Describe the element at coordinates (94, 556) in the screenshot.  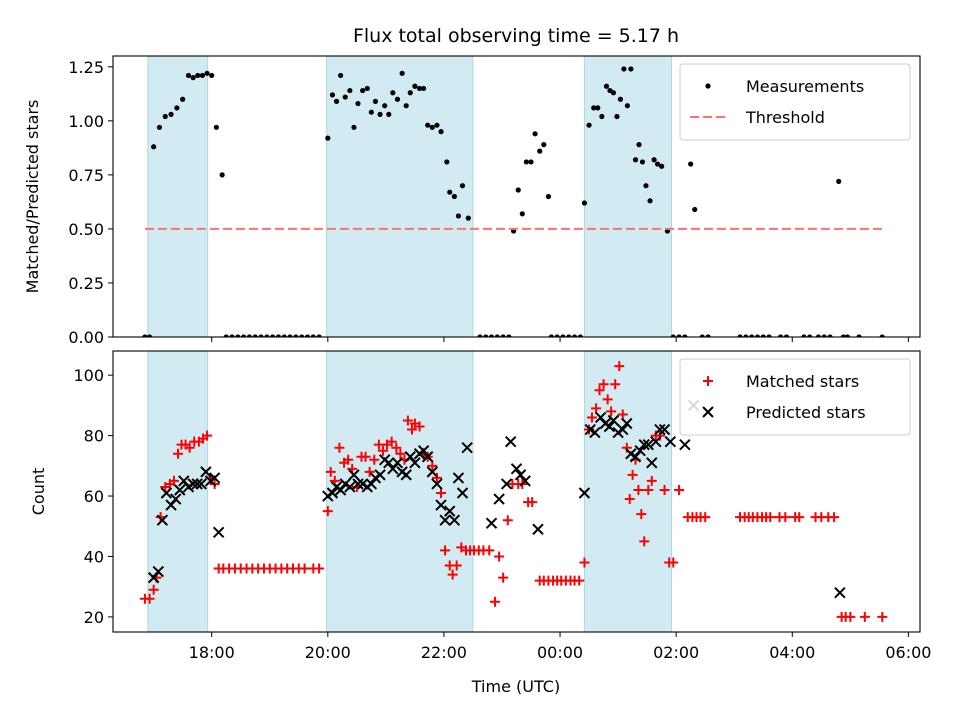
I see `y-tick-label: 40` at that location.